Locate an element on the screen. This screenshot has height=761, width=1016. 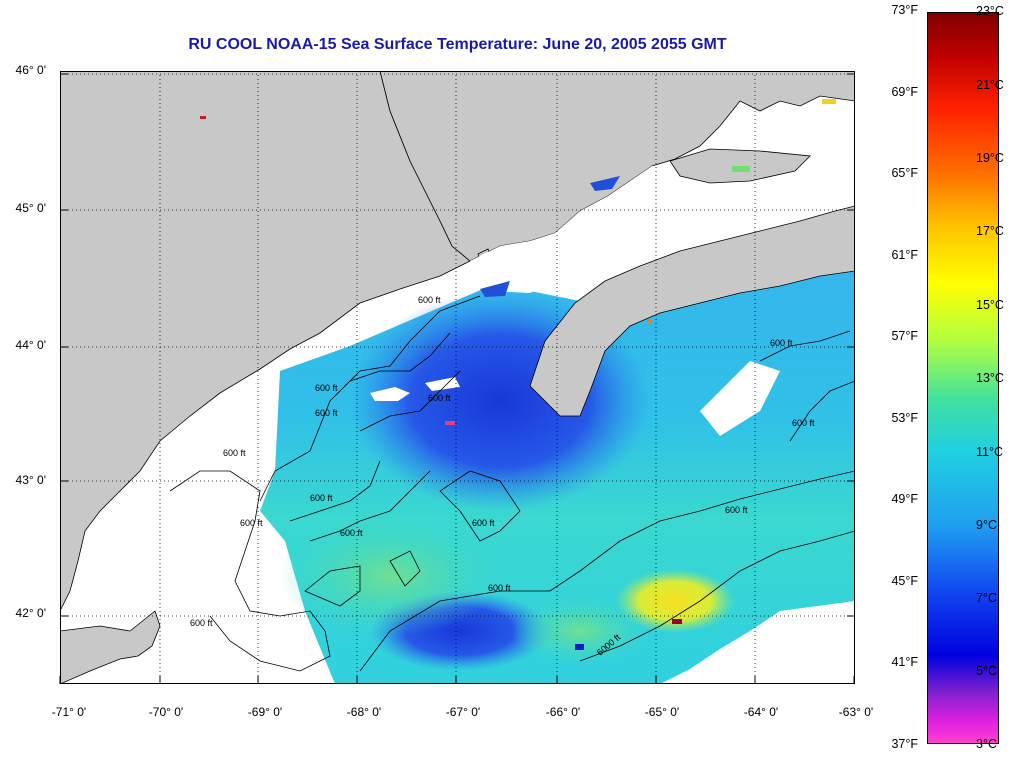
colorbar-celsius-label: 17°C is located at coordinates (990, 231).